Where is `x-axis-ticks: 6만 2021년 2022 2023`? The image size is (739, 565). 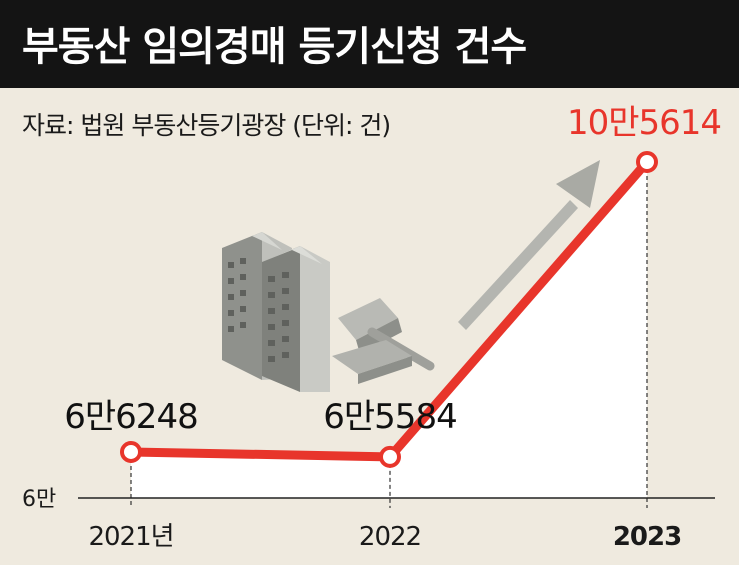
x-axis-ticks: 6만 2021년 2022 2023 is located at coordinates (352, 519).